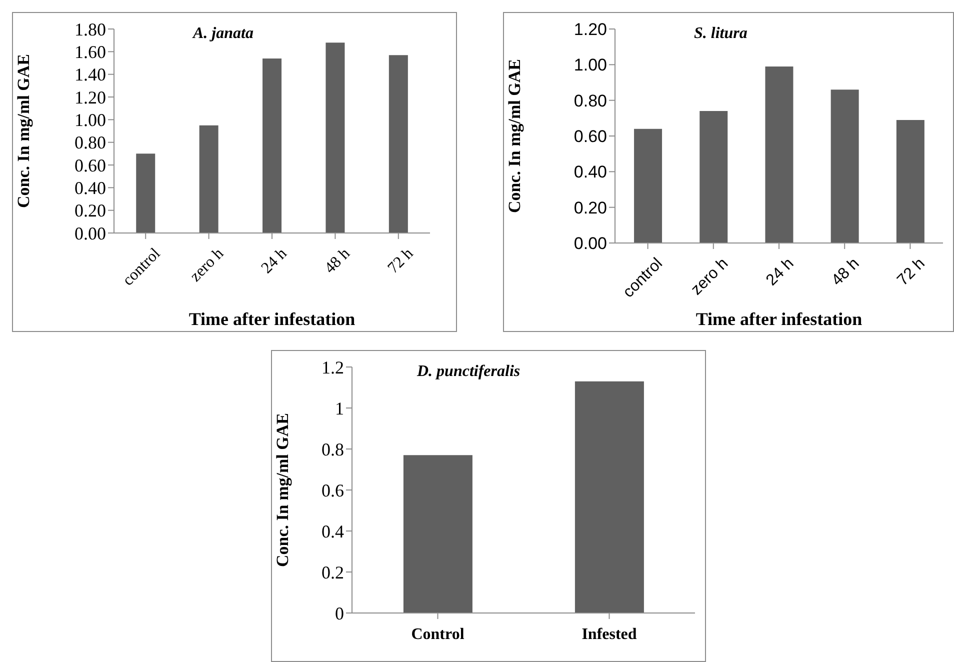 This screenshot has height=662, width=954. I want to click on y-tick-label: 0, so click(339, 613).